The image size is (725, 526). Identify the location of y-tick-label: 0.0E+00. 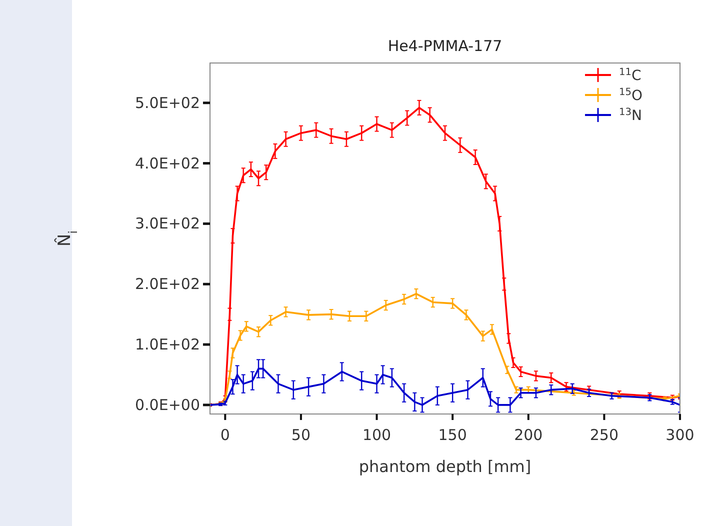
(167, 405).